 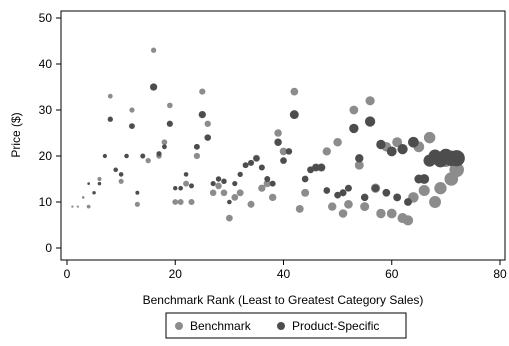 I want to click on y-tick-label: 40, so click(x=46, y=64).